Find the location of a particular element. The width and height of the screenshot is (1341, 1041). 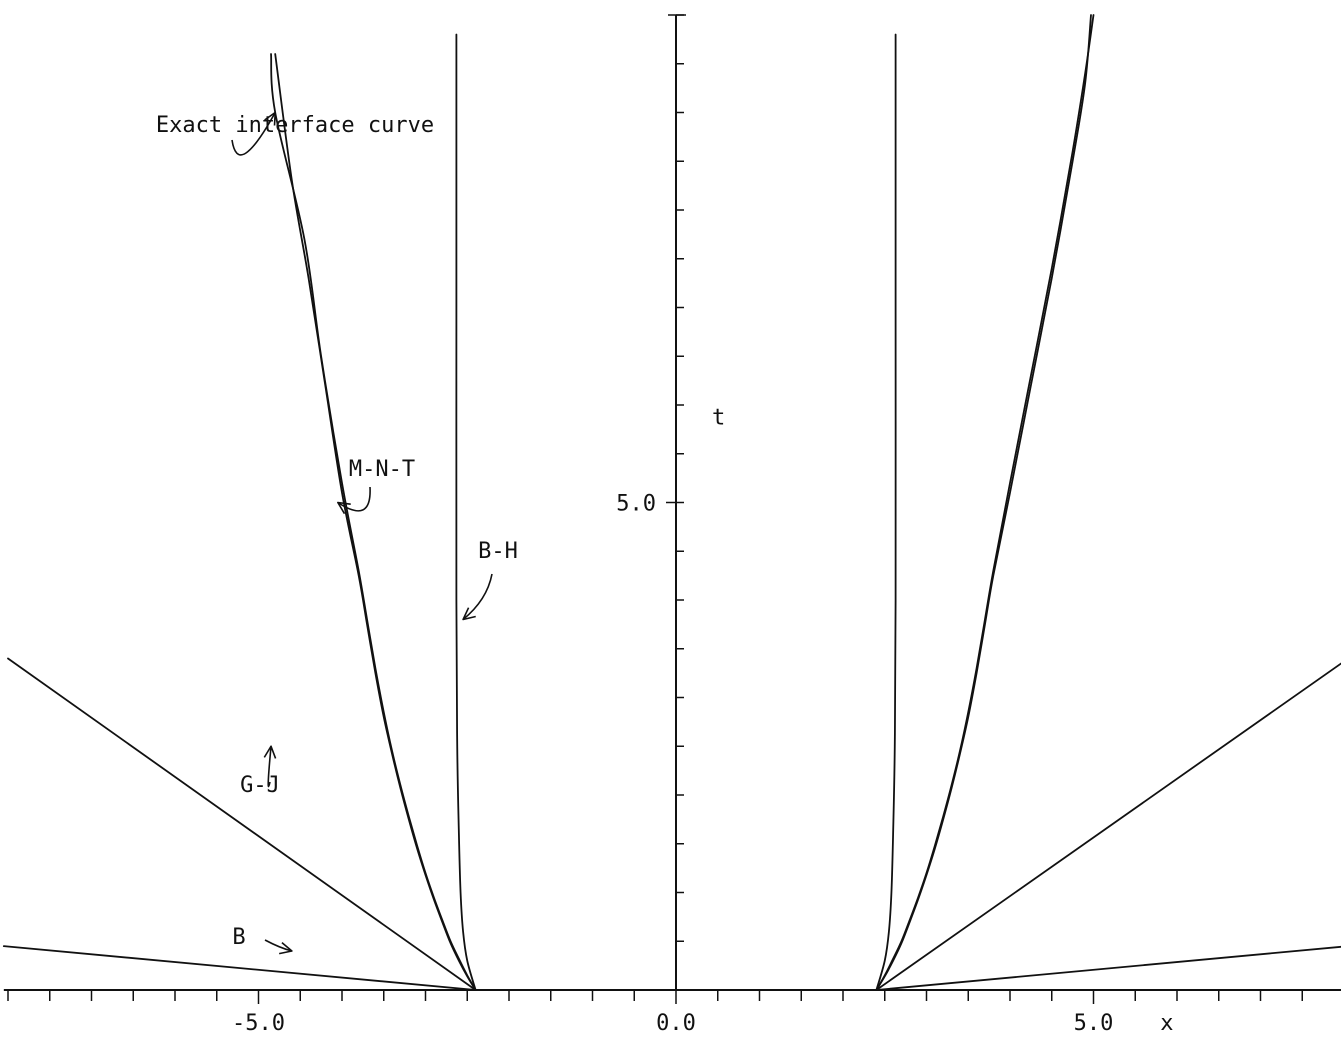

annotation-b-arrowhead is located at coordinates (286, 948).